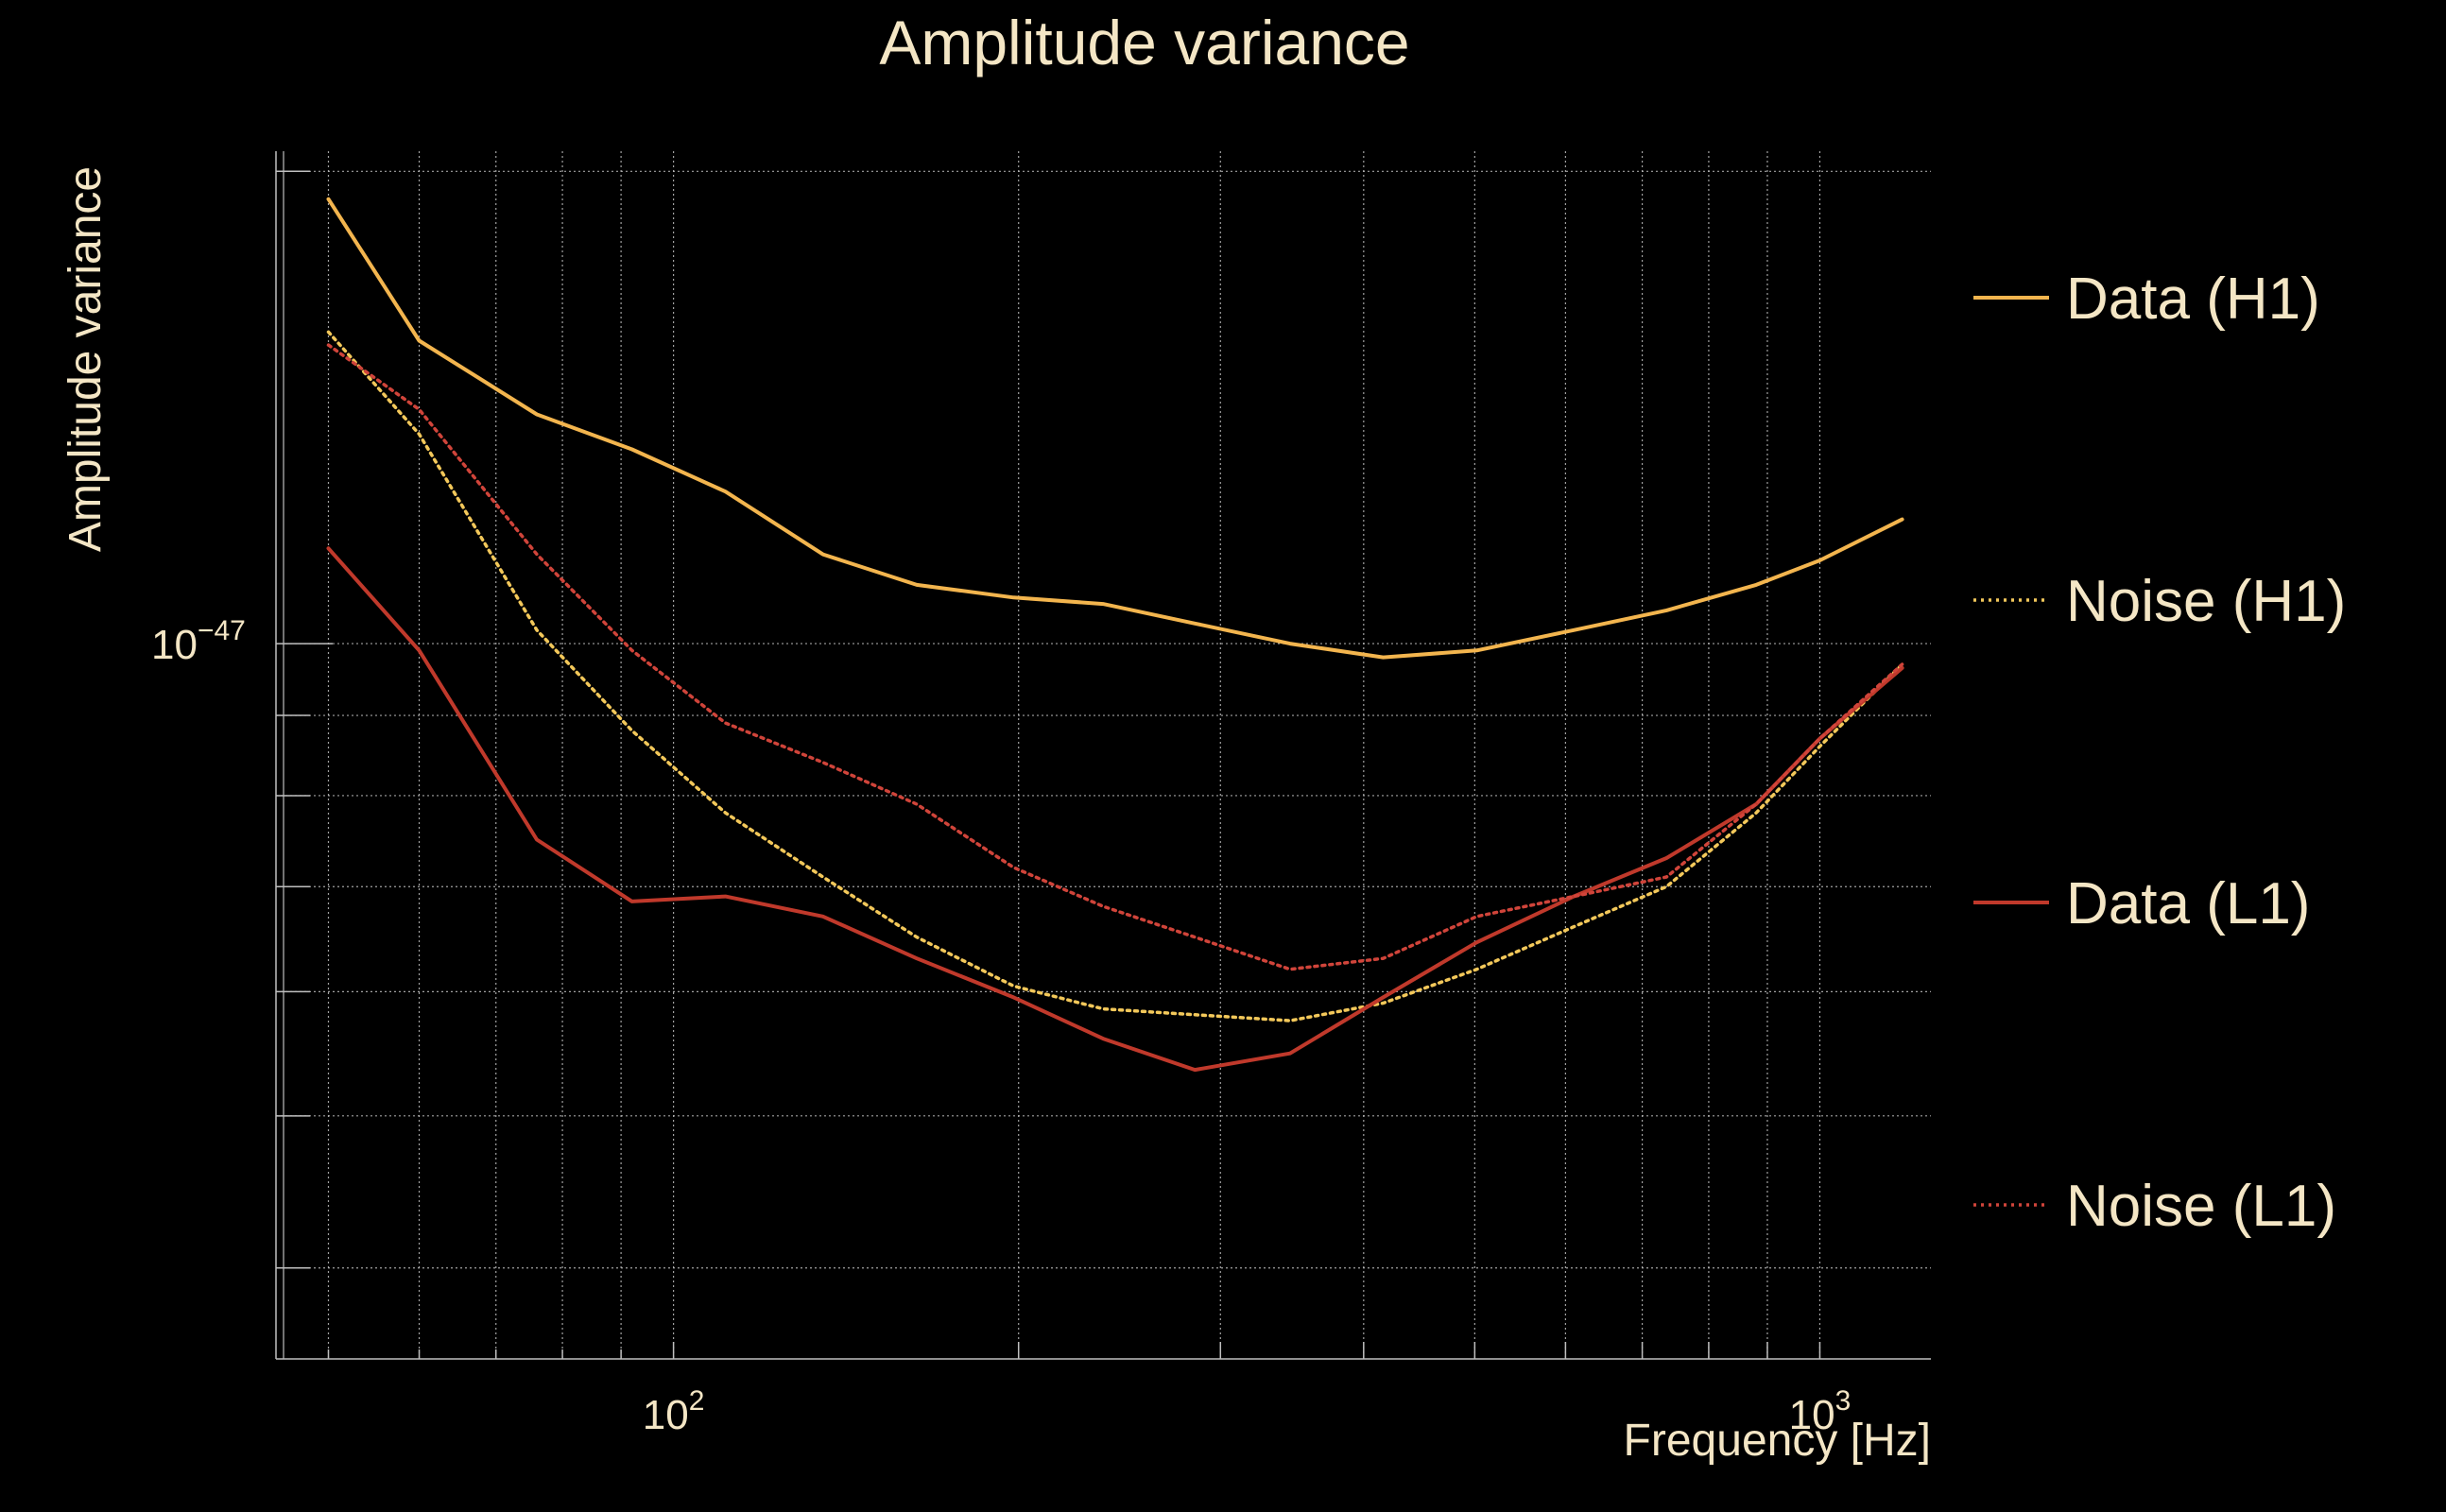  What do you see at coordinates (2193, 299) in the screenshot?
I see `legend-label: Data (H1)` at bounding box center [2193, 299].